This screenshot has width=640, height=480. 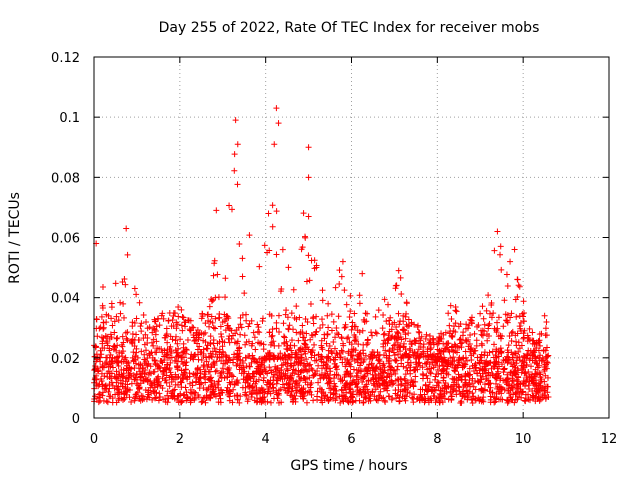 I want to click on x-tick-label: 4, so click(x=266, y=439).